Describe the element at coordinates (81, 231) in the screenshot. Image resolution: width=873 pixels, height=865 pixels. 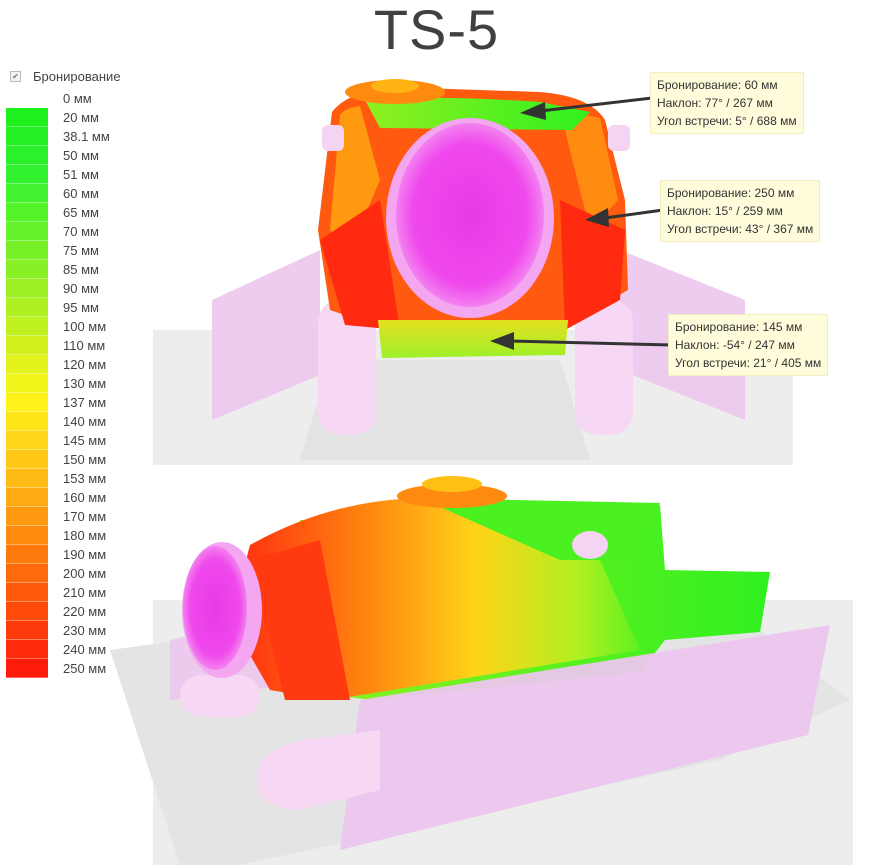
I see `legend-value: 70 мм` at that location.